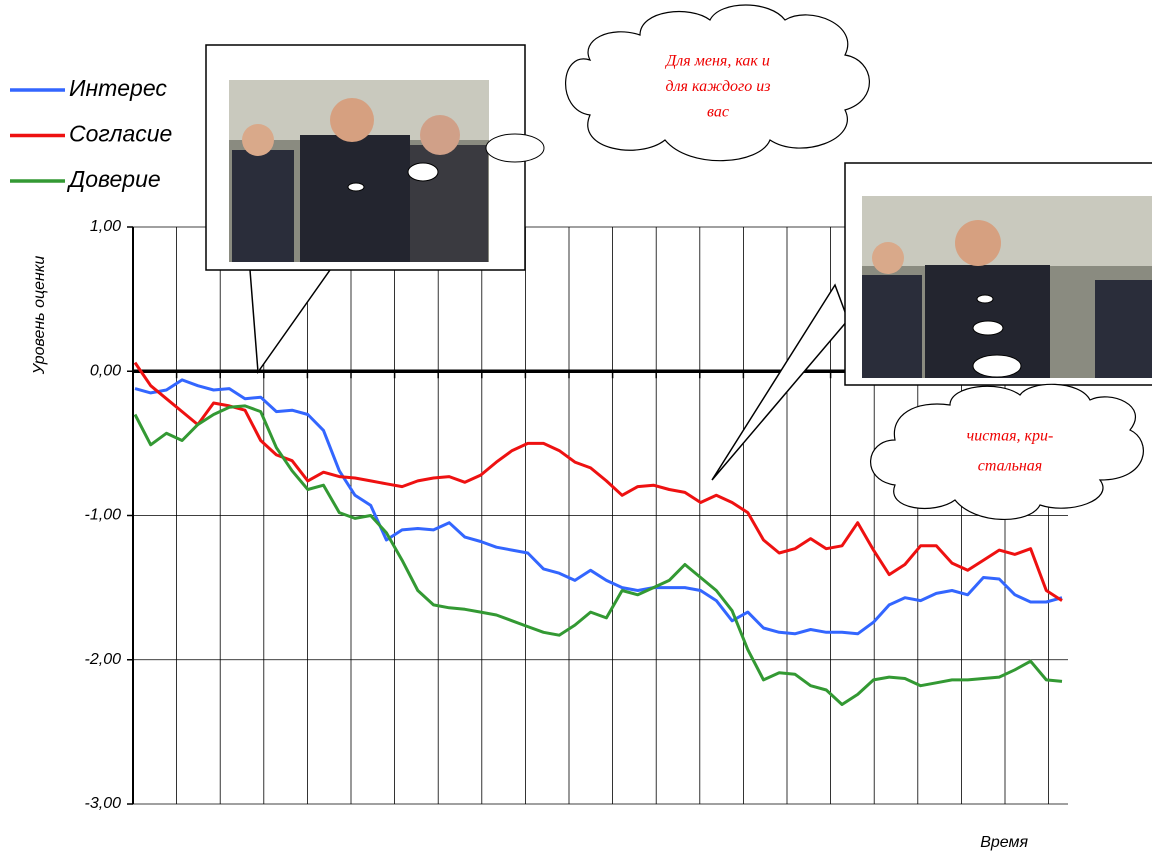 Image resolution: width=1152 pixels, height=854 pixels. Describe the element at coordinates (103, 659) in the screenshot. I see `y-tick-label: -2,00` at that location.